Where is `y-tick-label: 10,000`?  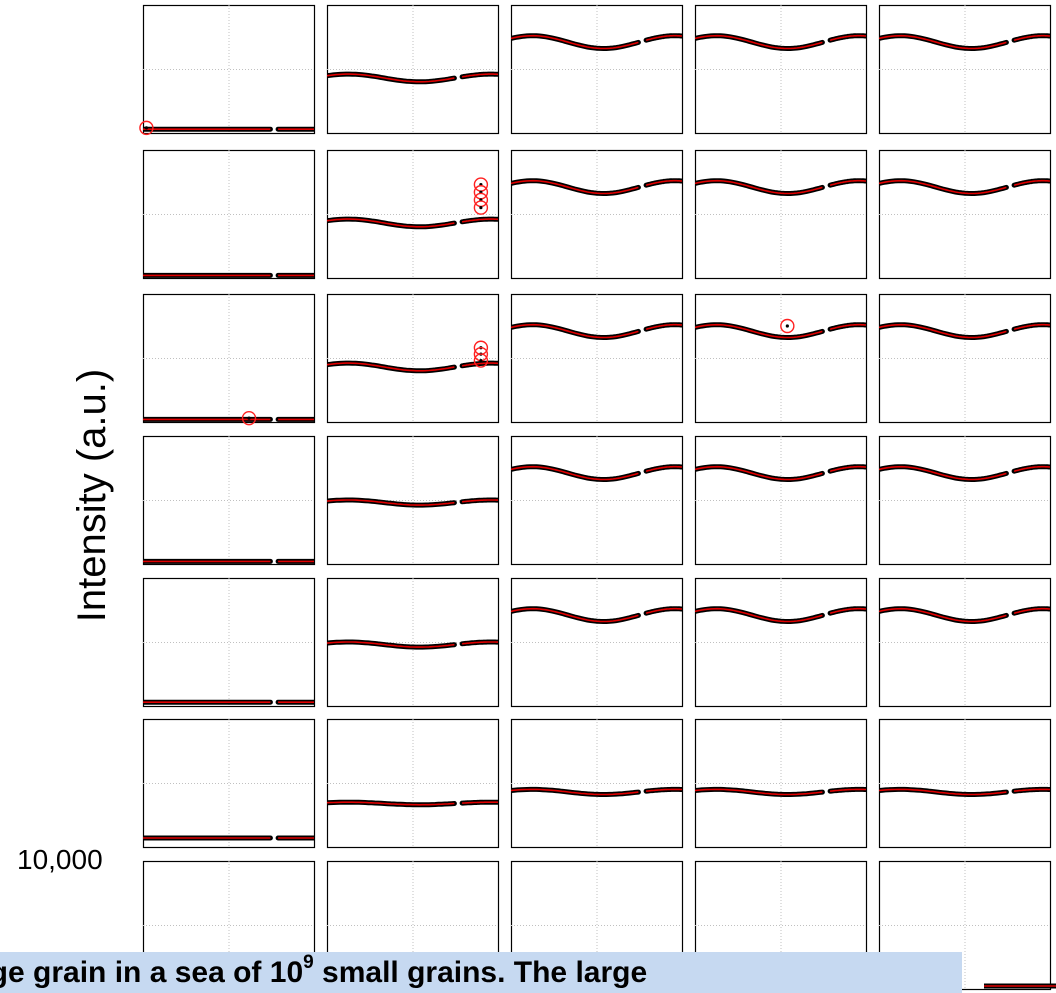 y-tick-label: 10,000 is located at coordinates (60, 859).